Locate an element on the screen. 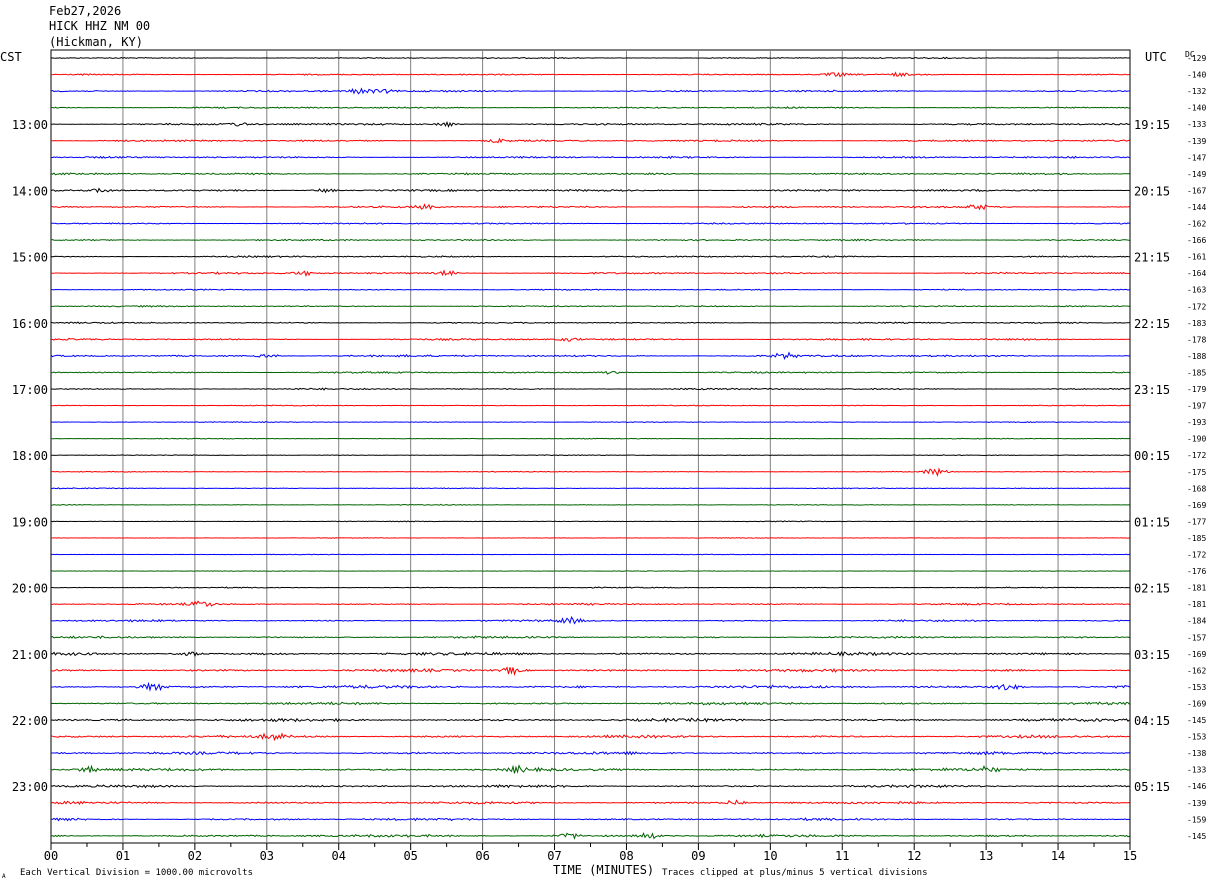 This screenshot has width=1210, height=886. cst-hour-label: 22:00 is located at coordinates (30, 721).